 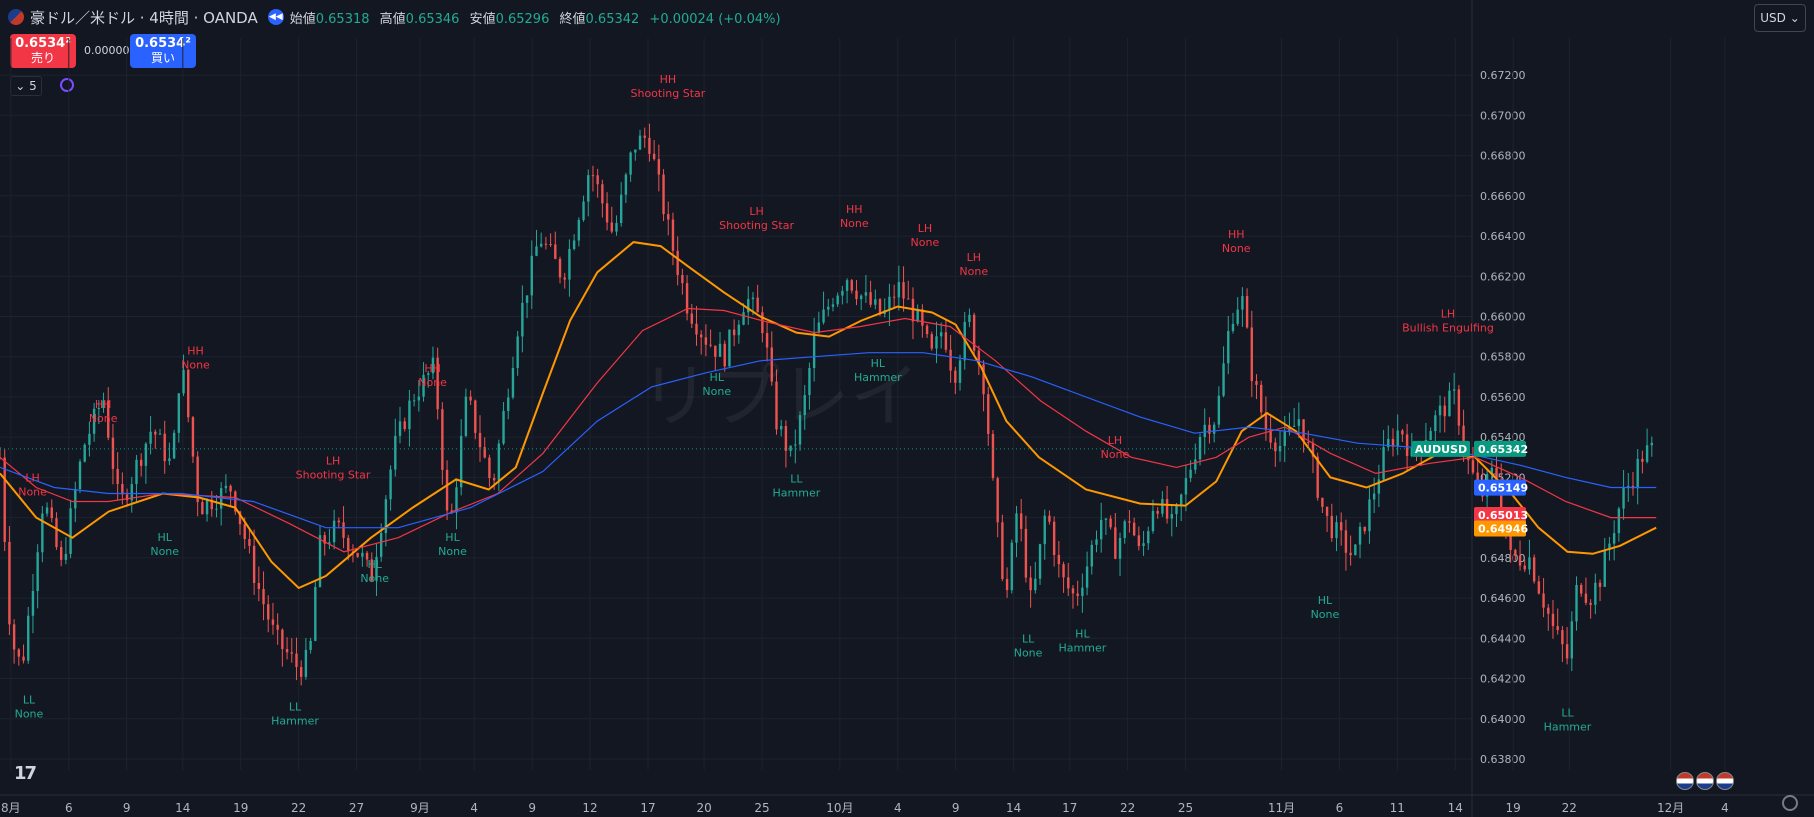 What do you see at coordinates (1790, 803) in the screenshot?
I see `settings-icon` at bounding box center [1790, 803].